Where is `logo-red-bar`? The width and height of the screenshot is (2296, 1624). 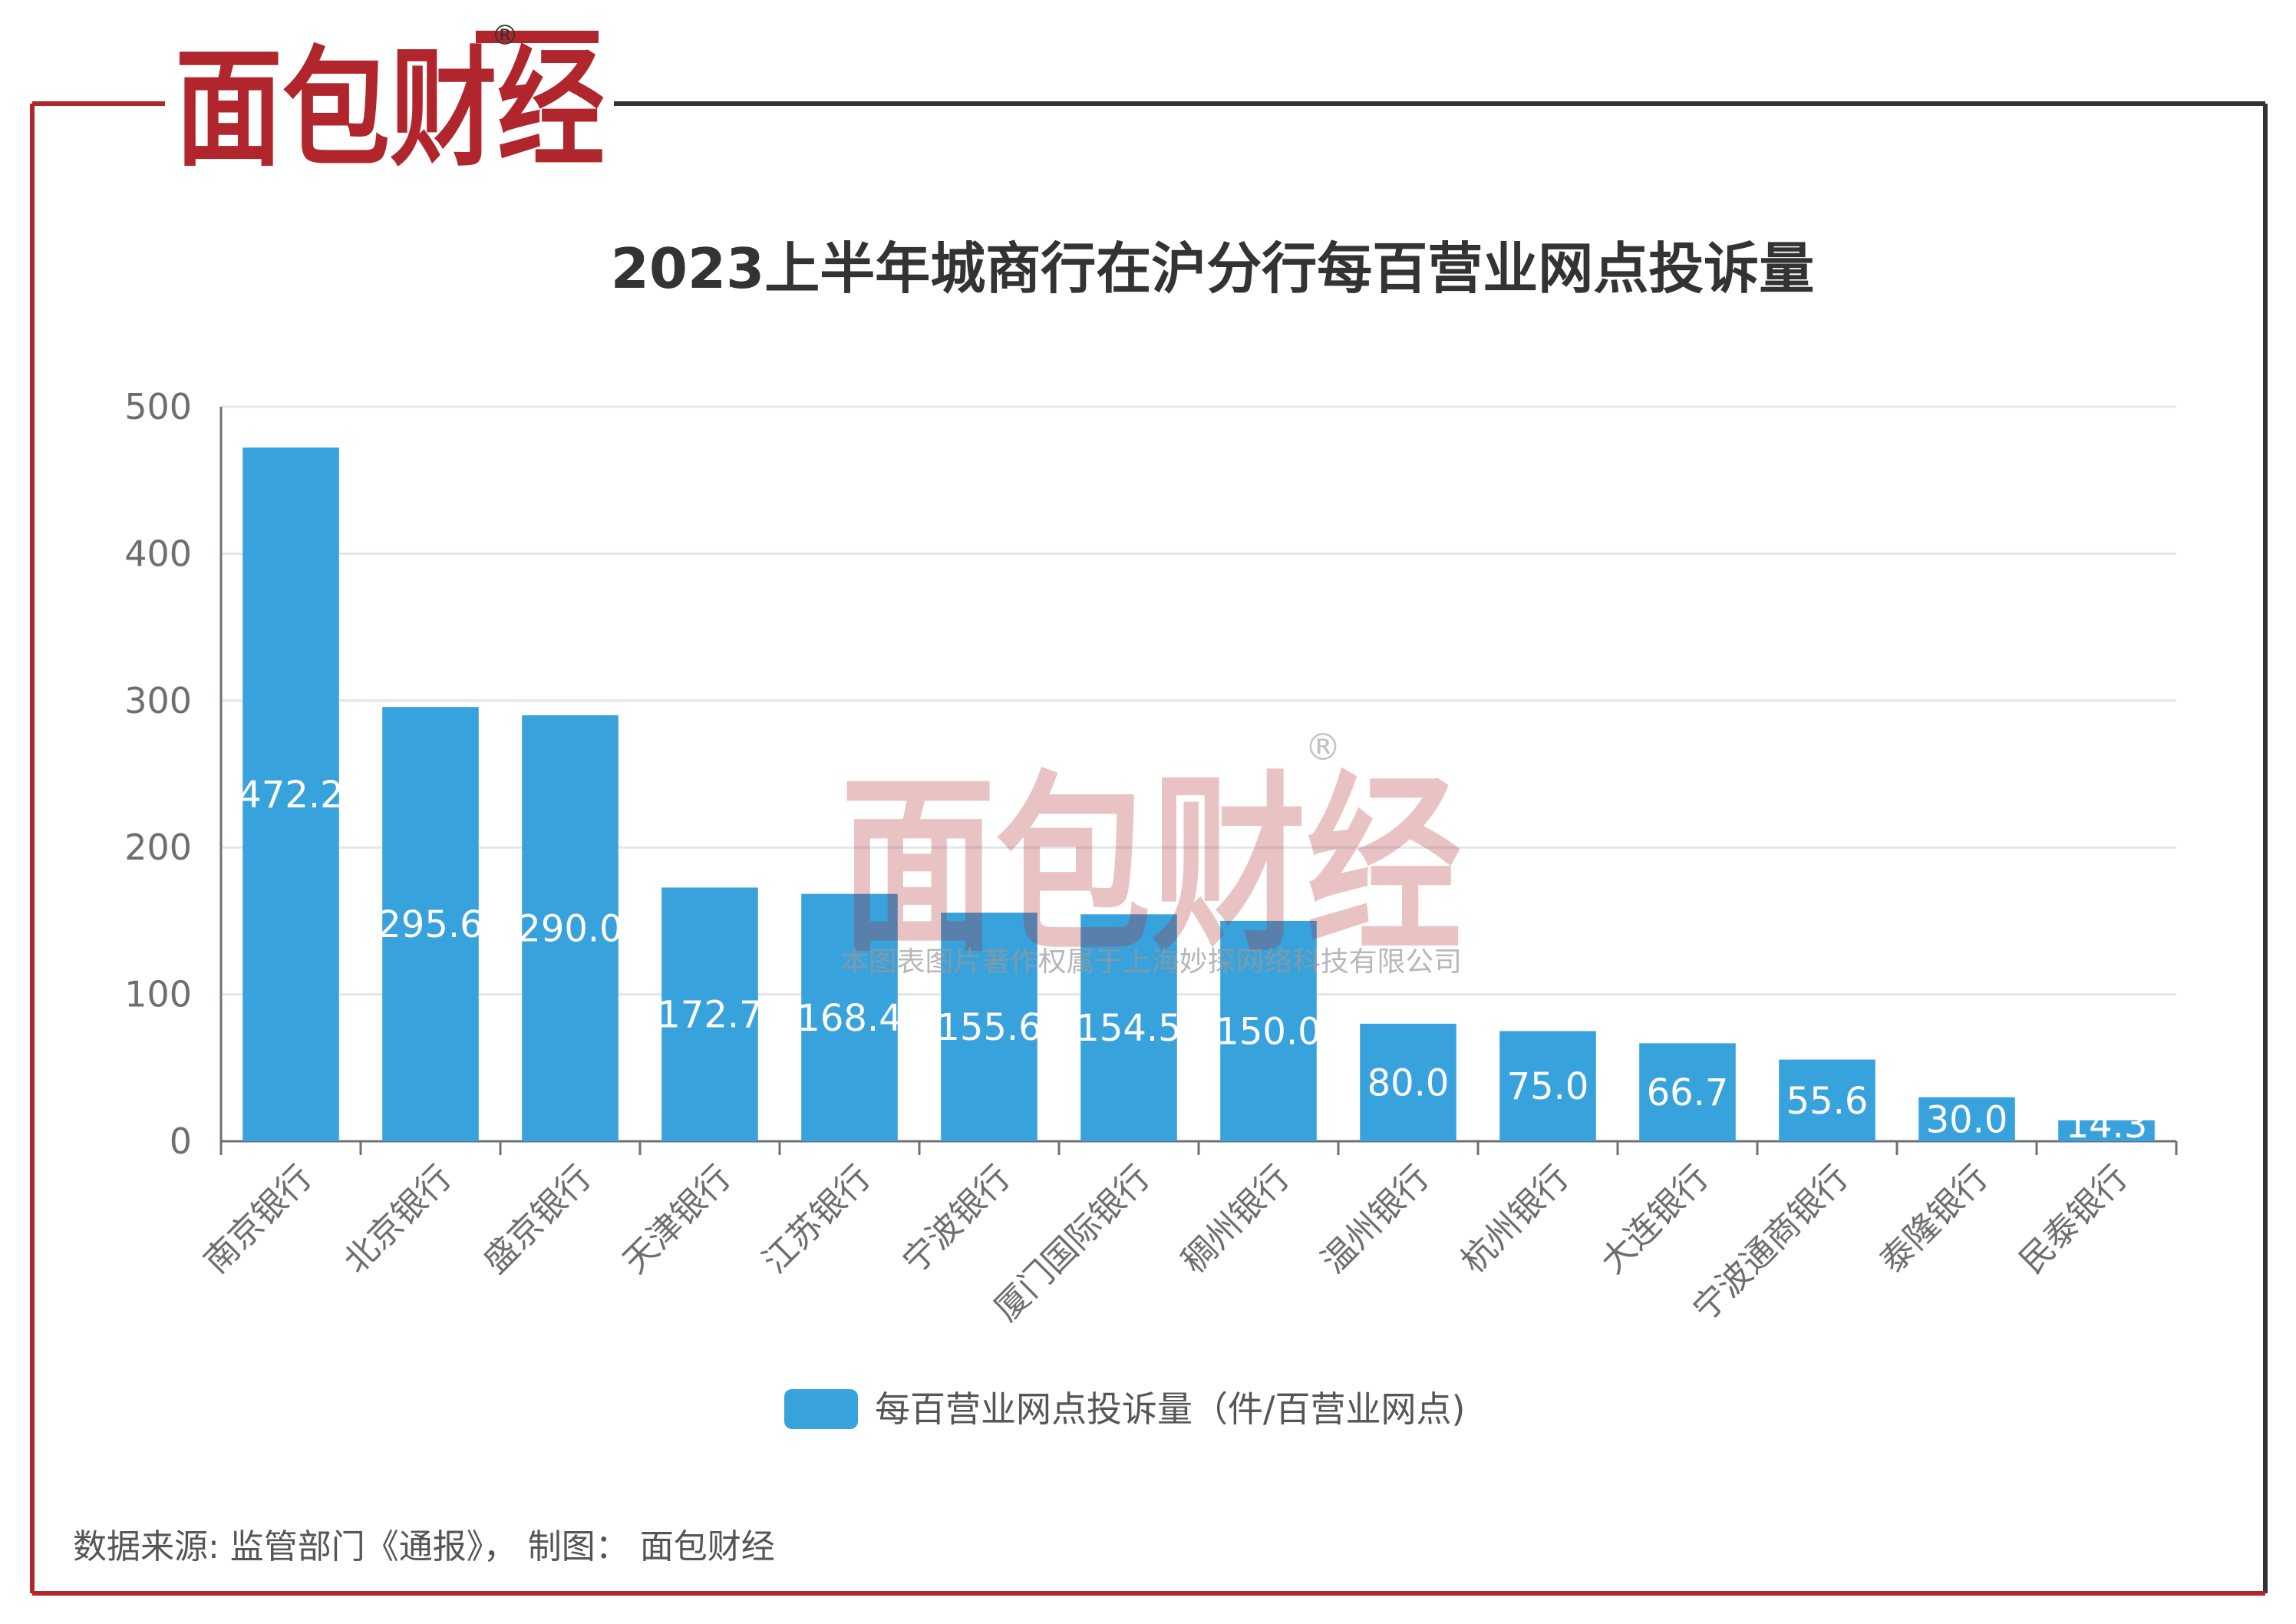 logo-red-bar is located at coordinates (537, 37).